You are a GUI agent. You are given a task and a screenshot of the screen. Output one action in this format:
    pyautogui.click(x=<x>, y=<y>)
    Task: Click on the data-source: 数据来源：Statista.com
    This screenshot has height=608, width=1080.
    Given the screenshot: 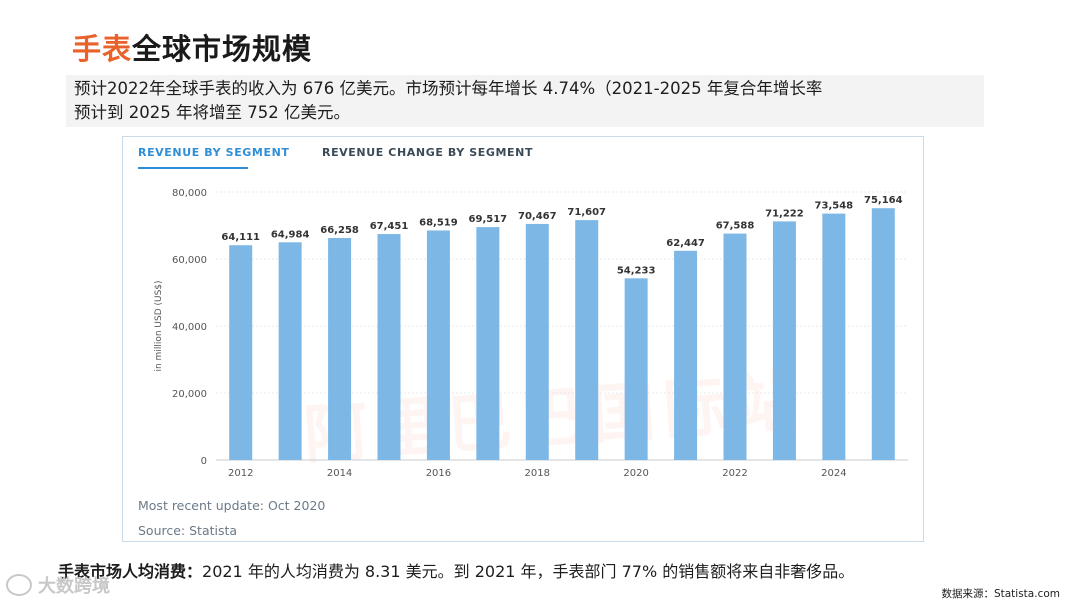 What is the action you would take?
    pyautogui.click(x=1000, y=594)
    